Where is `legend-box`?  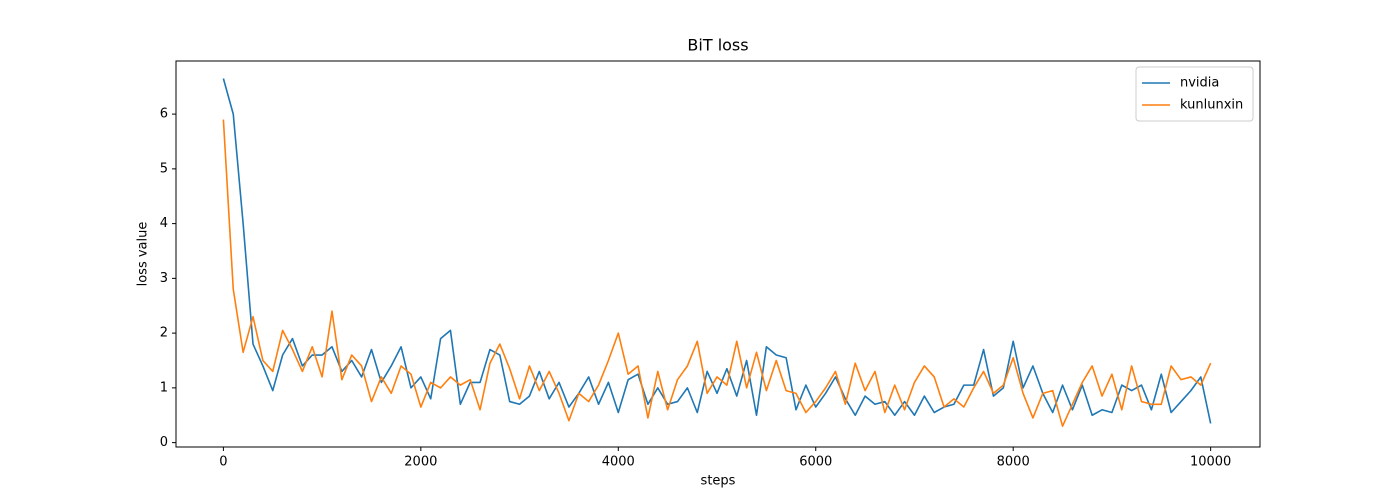
legend-box is located at coordinates (1194, 94).